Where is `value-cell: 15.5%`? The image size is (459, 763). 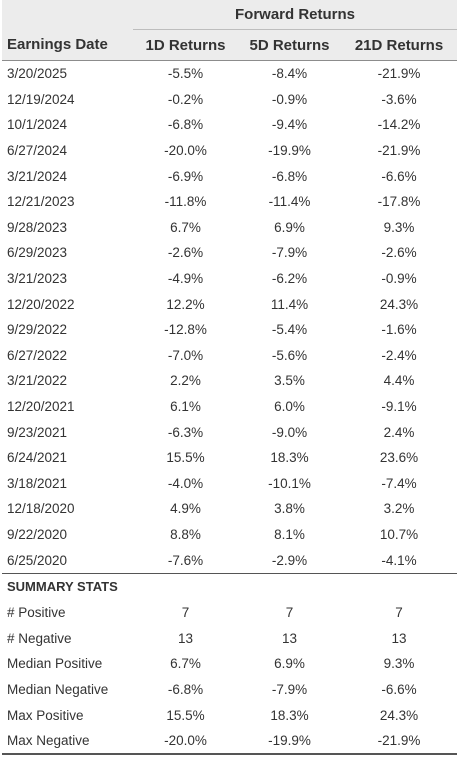 value-cell: 15.5% is located at coordinates (185, 715).